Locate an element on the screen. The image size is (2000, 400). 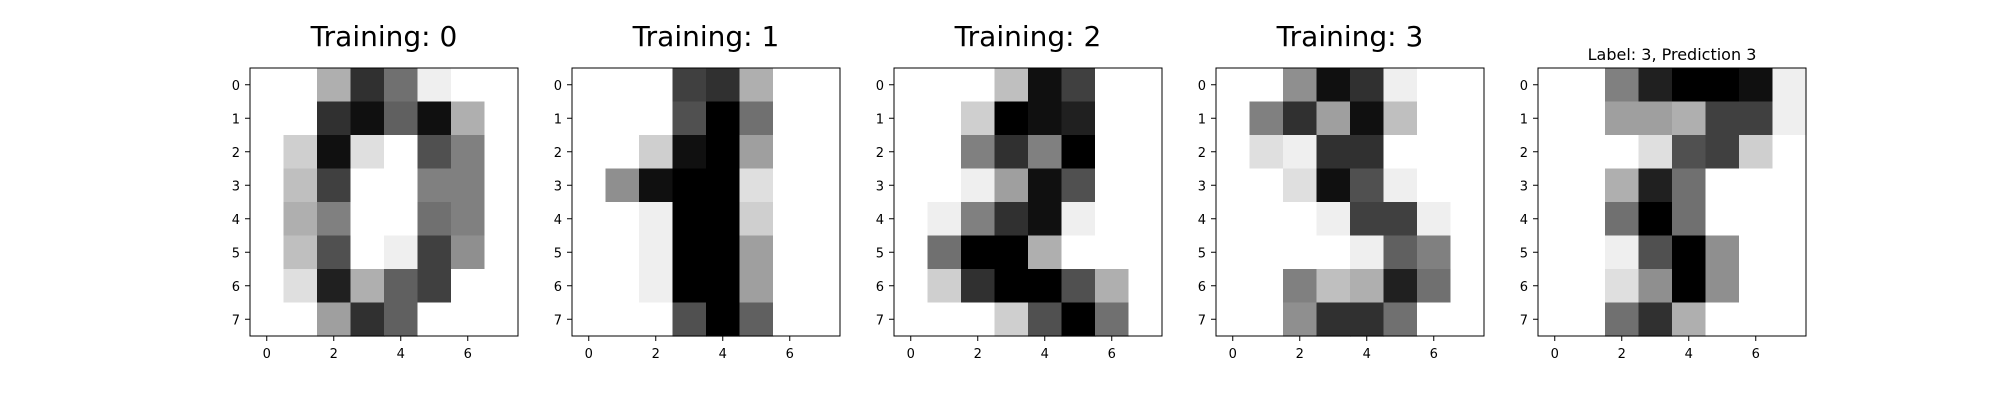
x-tick-label: 4 is located at coordinates (401, 354).